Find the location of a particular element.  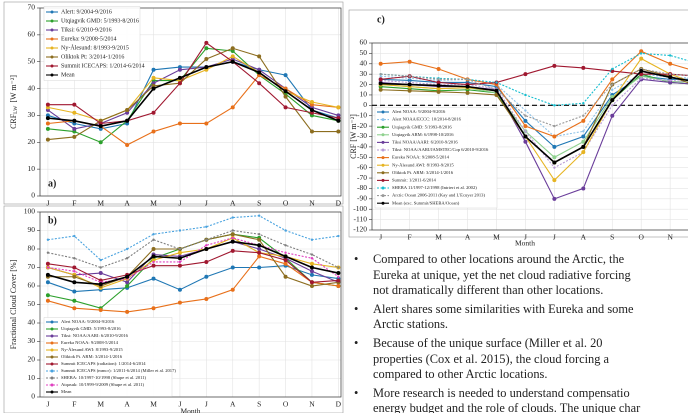

legend-label: Ny-Ålesund: 8/1993-9/2015 is located at coordinates (95, 47).